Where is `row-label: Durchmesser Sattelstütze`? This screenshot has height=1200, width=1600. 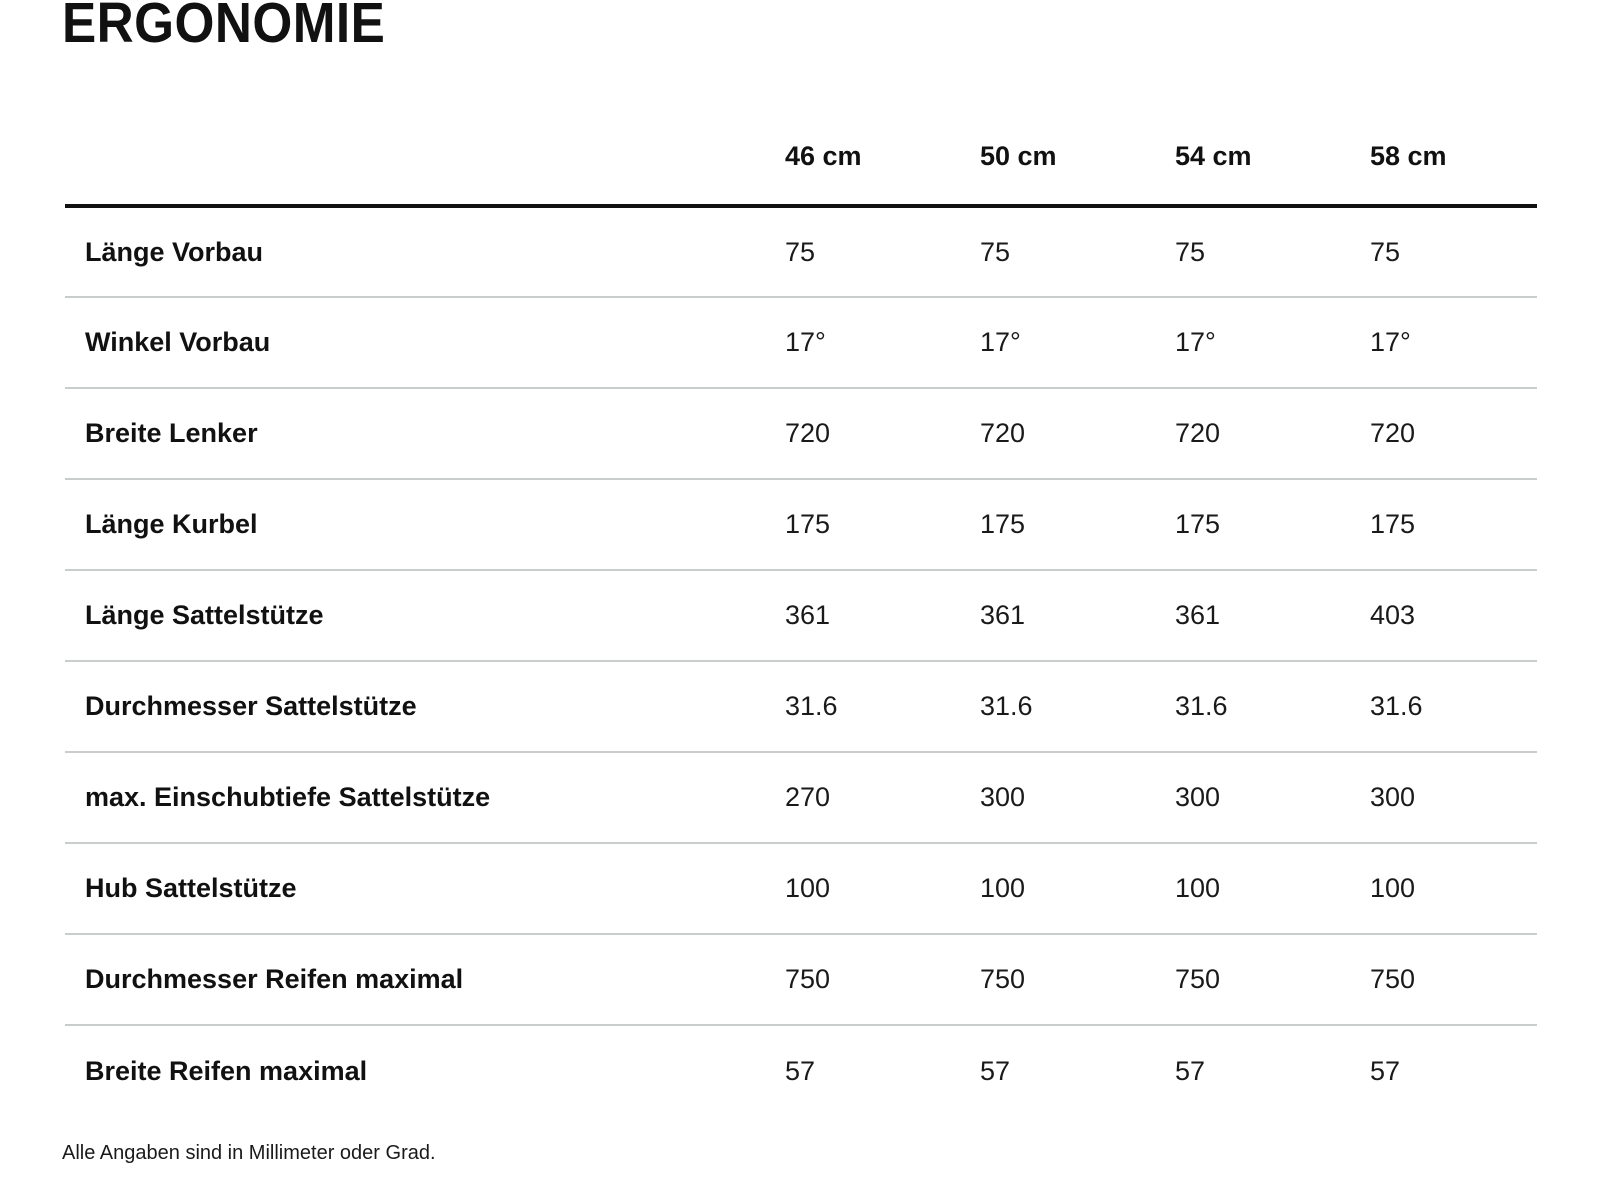
row-label: Durchmesser Sattelstütze is located at coordinates (251, 706).